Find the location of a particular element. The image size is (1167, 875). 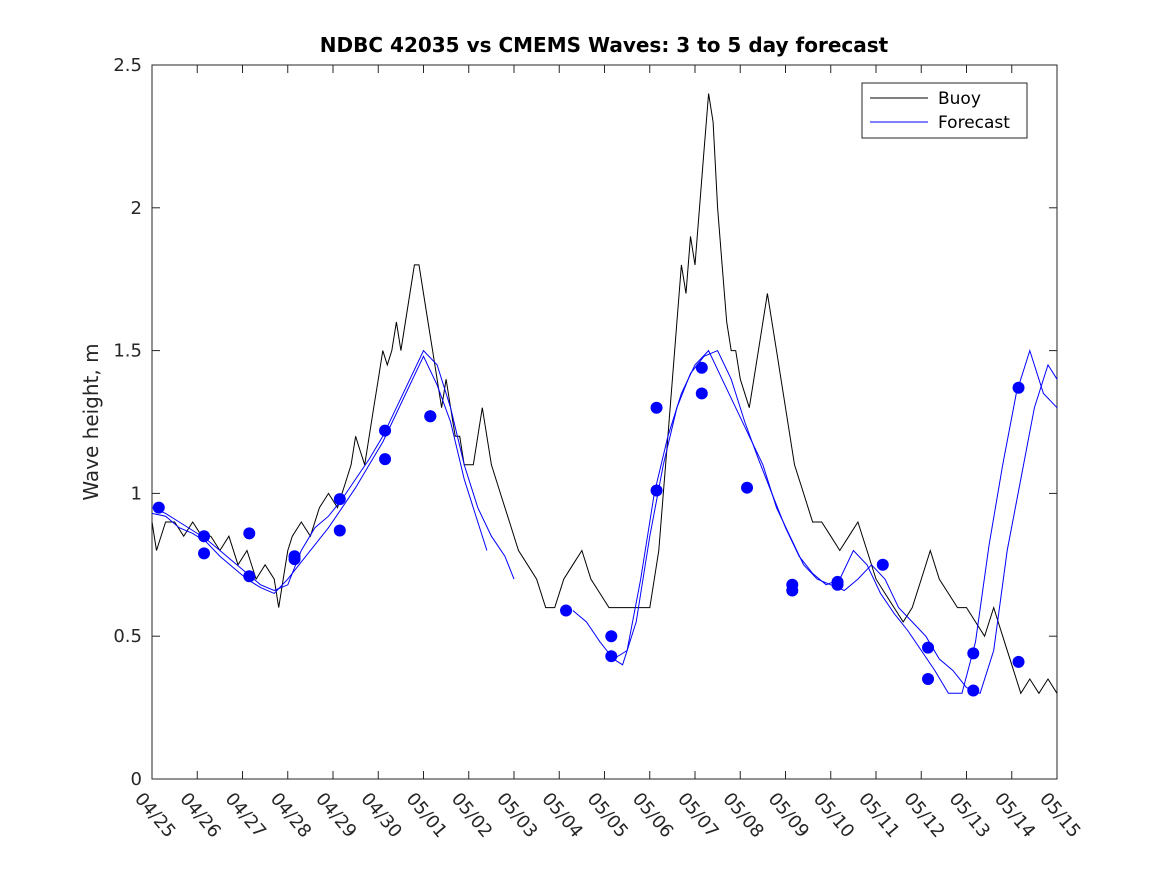

y-tick-label: 0 is located at coordinates (136, 779).